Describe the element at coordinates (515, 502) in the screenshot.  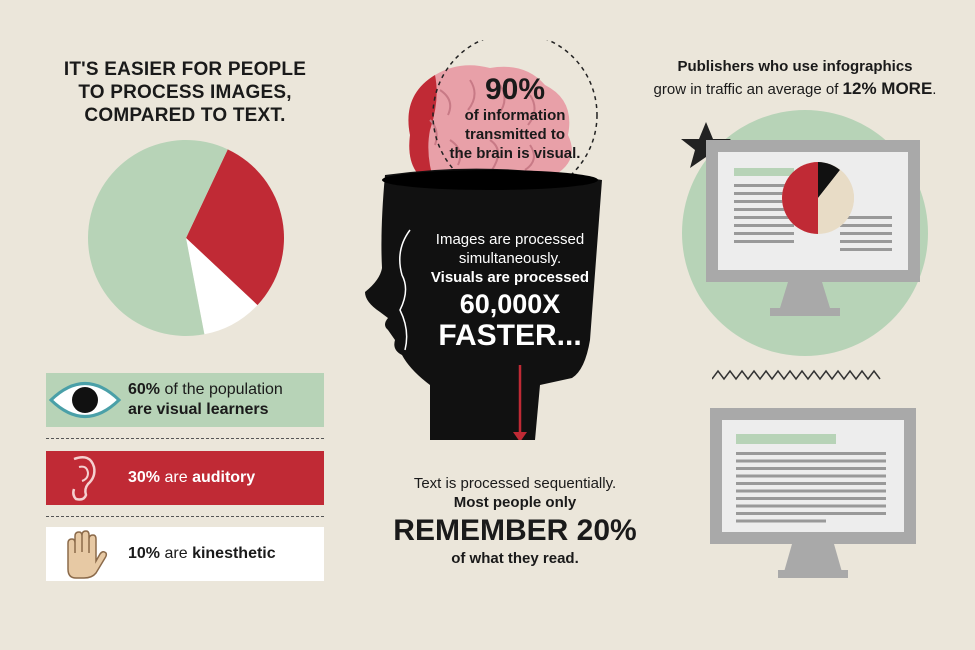
I see `text-line-2: Most people only` at that location.